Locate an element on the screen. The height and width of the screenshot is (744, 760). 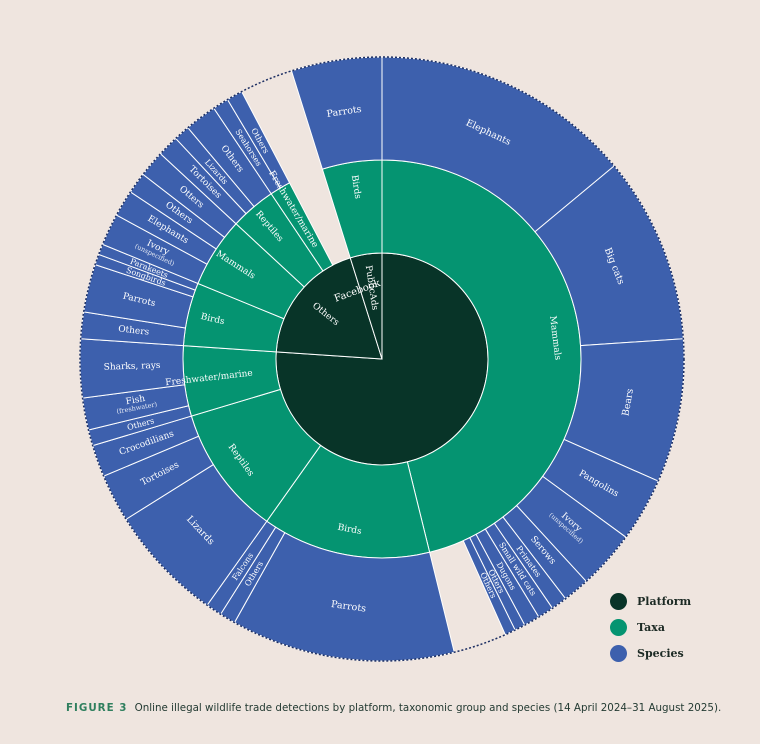
legend-item-taxa: Taxa is located at coordinates (650, 627).